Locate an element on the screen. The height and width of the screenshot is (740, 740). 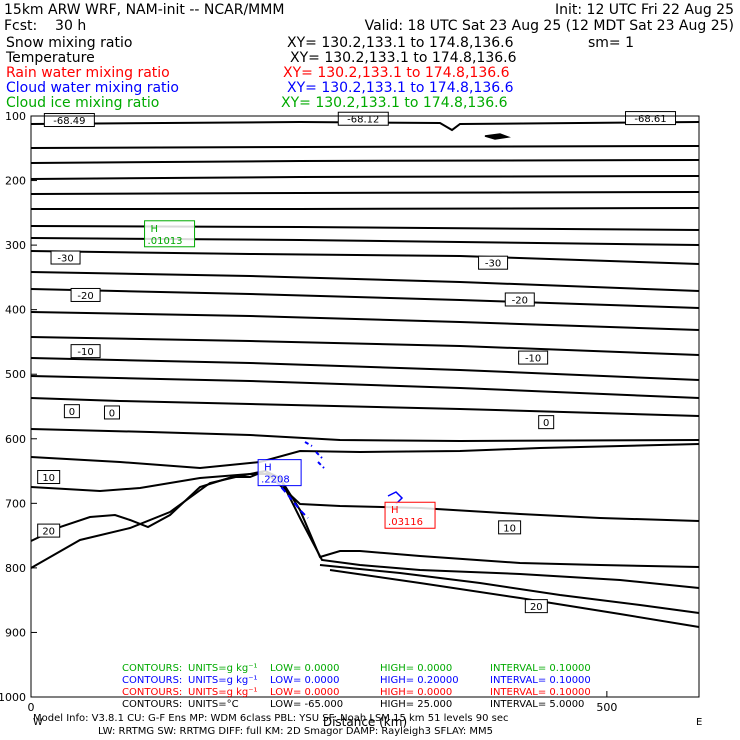
y-tick-label: 500 is located at coordinates (15, 374).